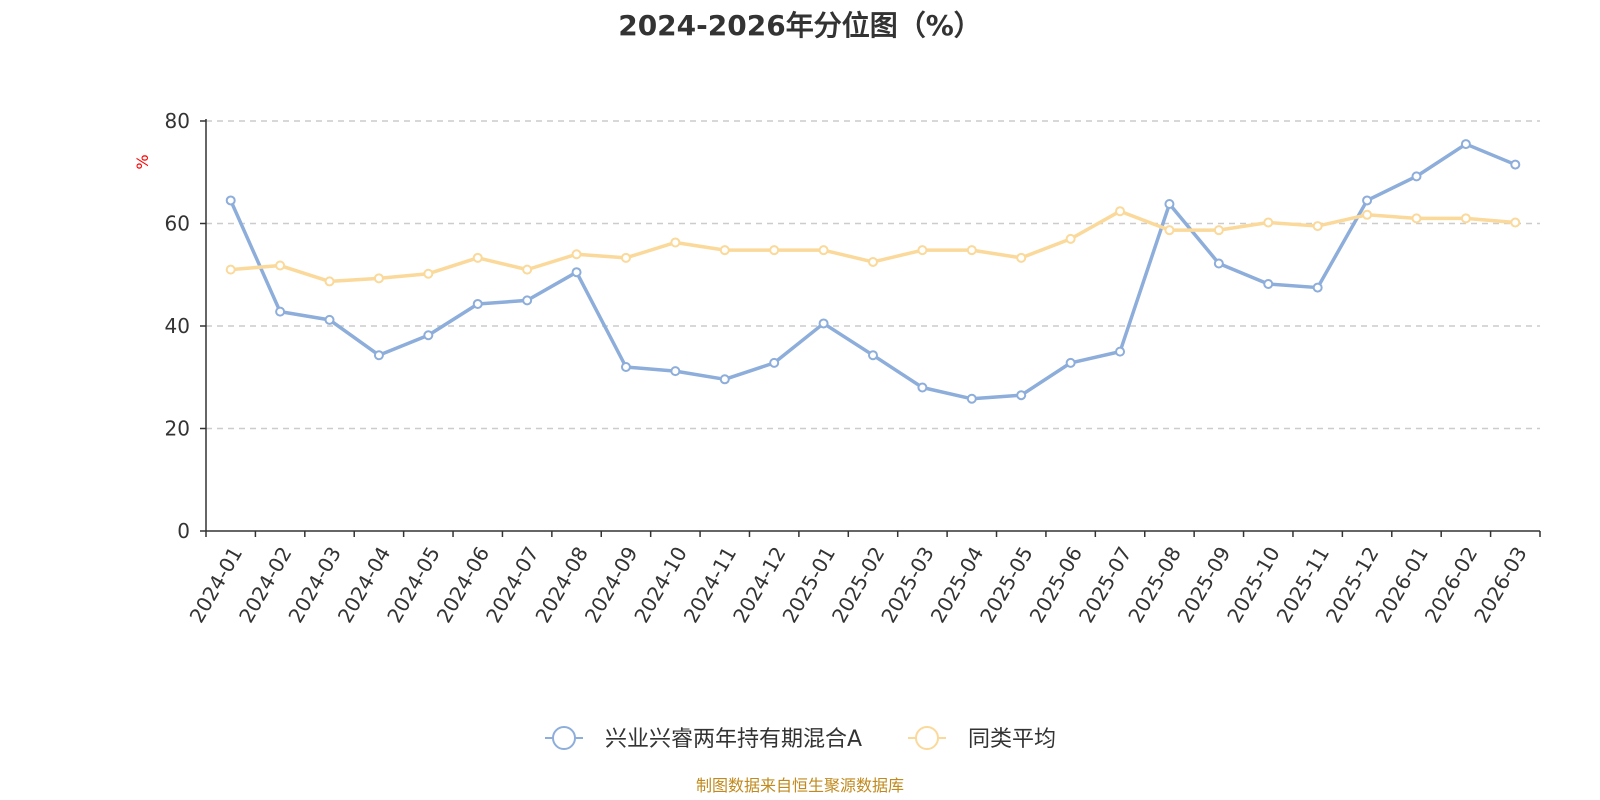  I want to click on legend-item: 同类平均, so click(982, 739).